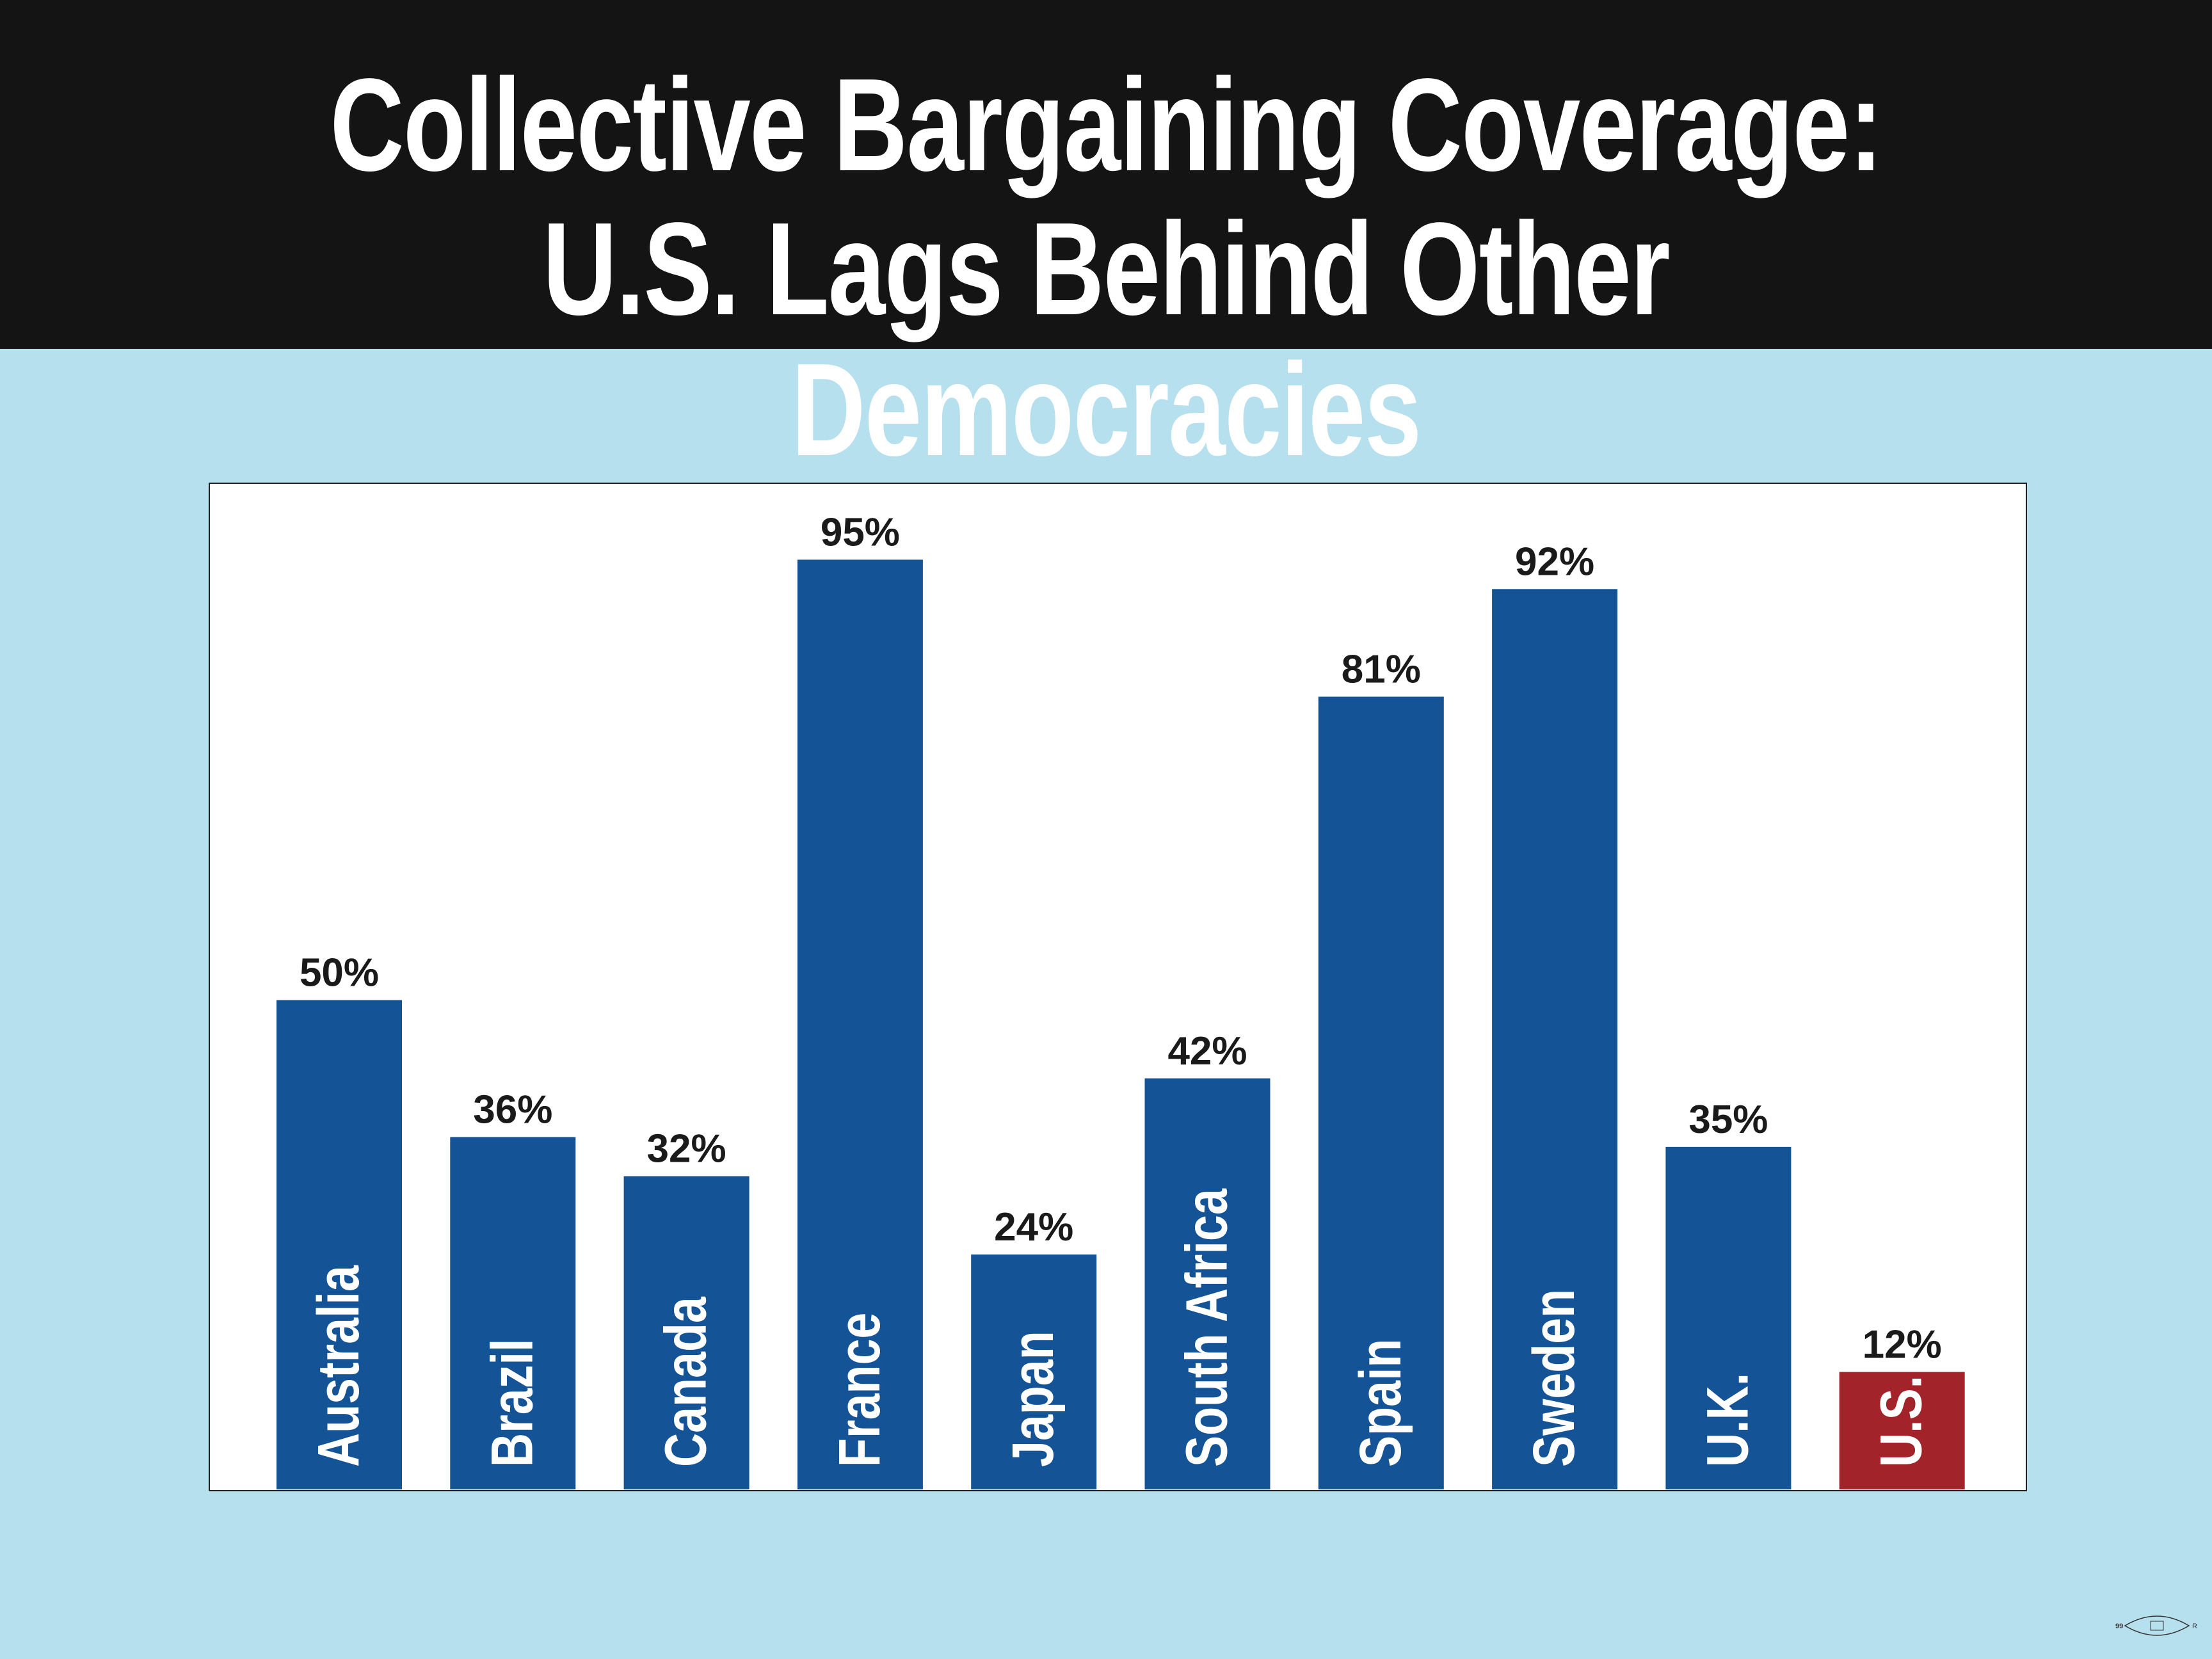  I want to click on category-label: Spain, so click(1380, 1403).